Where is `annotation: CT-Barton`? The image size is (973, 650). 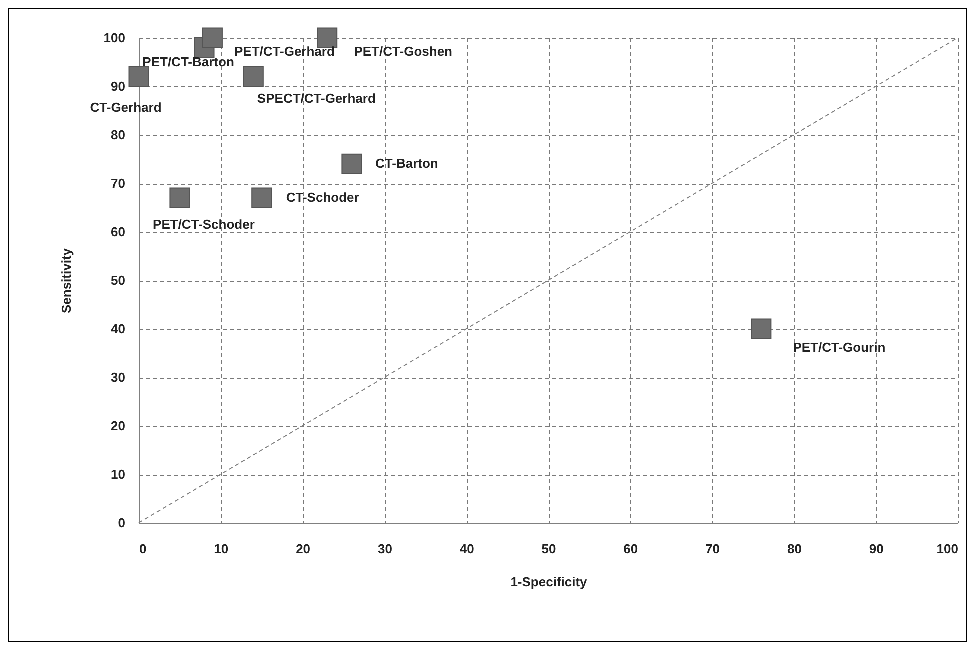 annotation: CT-Barton is located at coordinates (407, 164).